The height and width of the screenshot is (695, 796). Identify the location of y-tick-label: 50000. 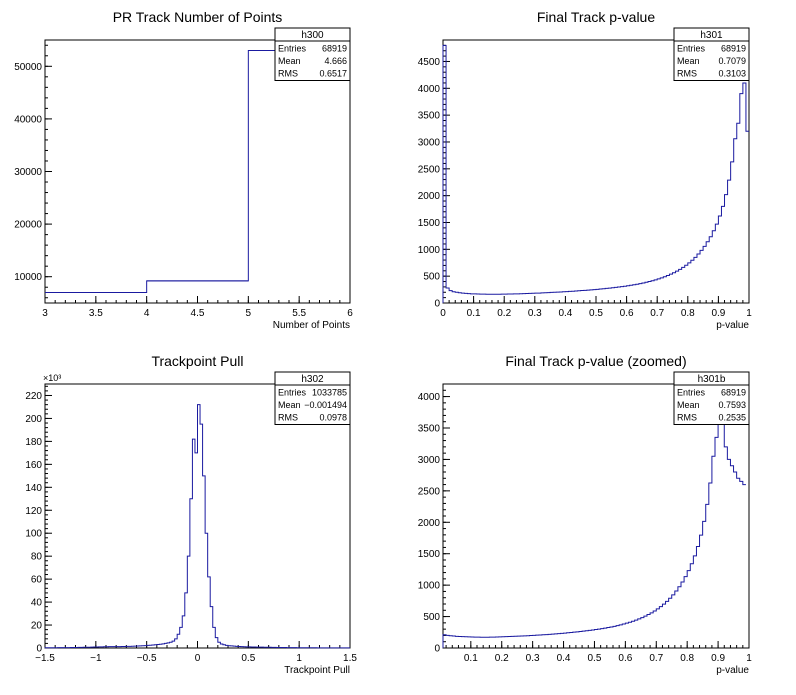
(28, 67).